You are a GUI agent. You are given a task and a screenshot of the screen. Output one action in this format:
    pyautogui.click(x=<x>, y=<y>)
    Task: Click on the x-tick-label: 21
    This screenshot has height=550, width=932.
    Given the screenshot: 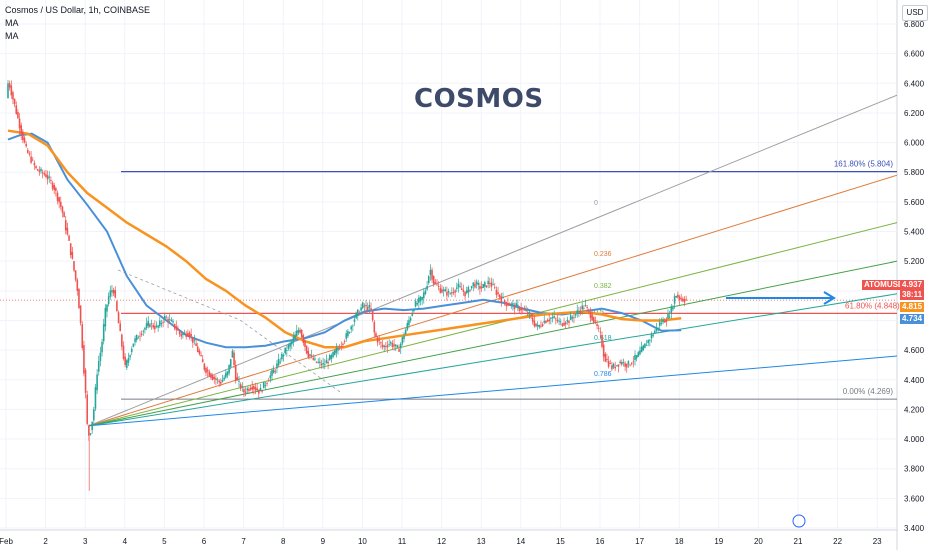 What is the action you would take?
    pyautogui.click(x=798, y=541)
    